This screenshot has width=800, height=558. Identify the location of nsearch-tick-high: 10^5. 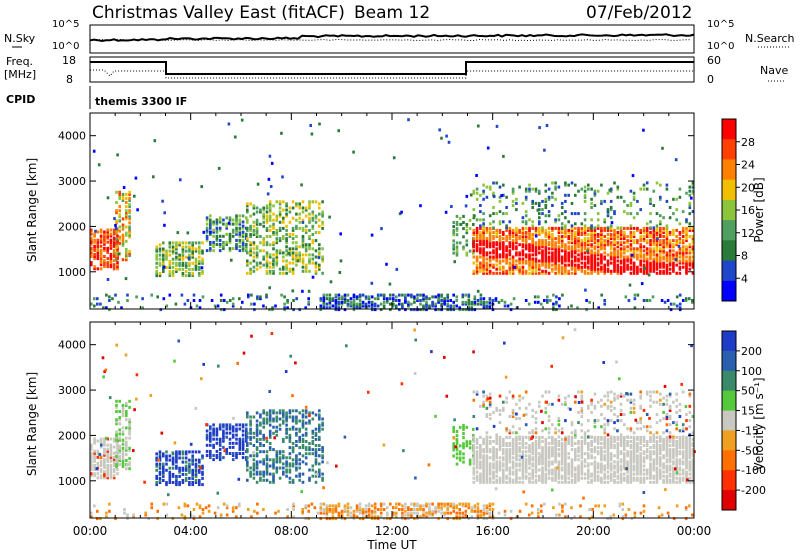
(720, 24).